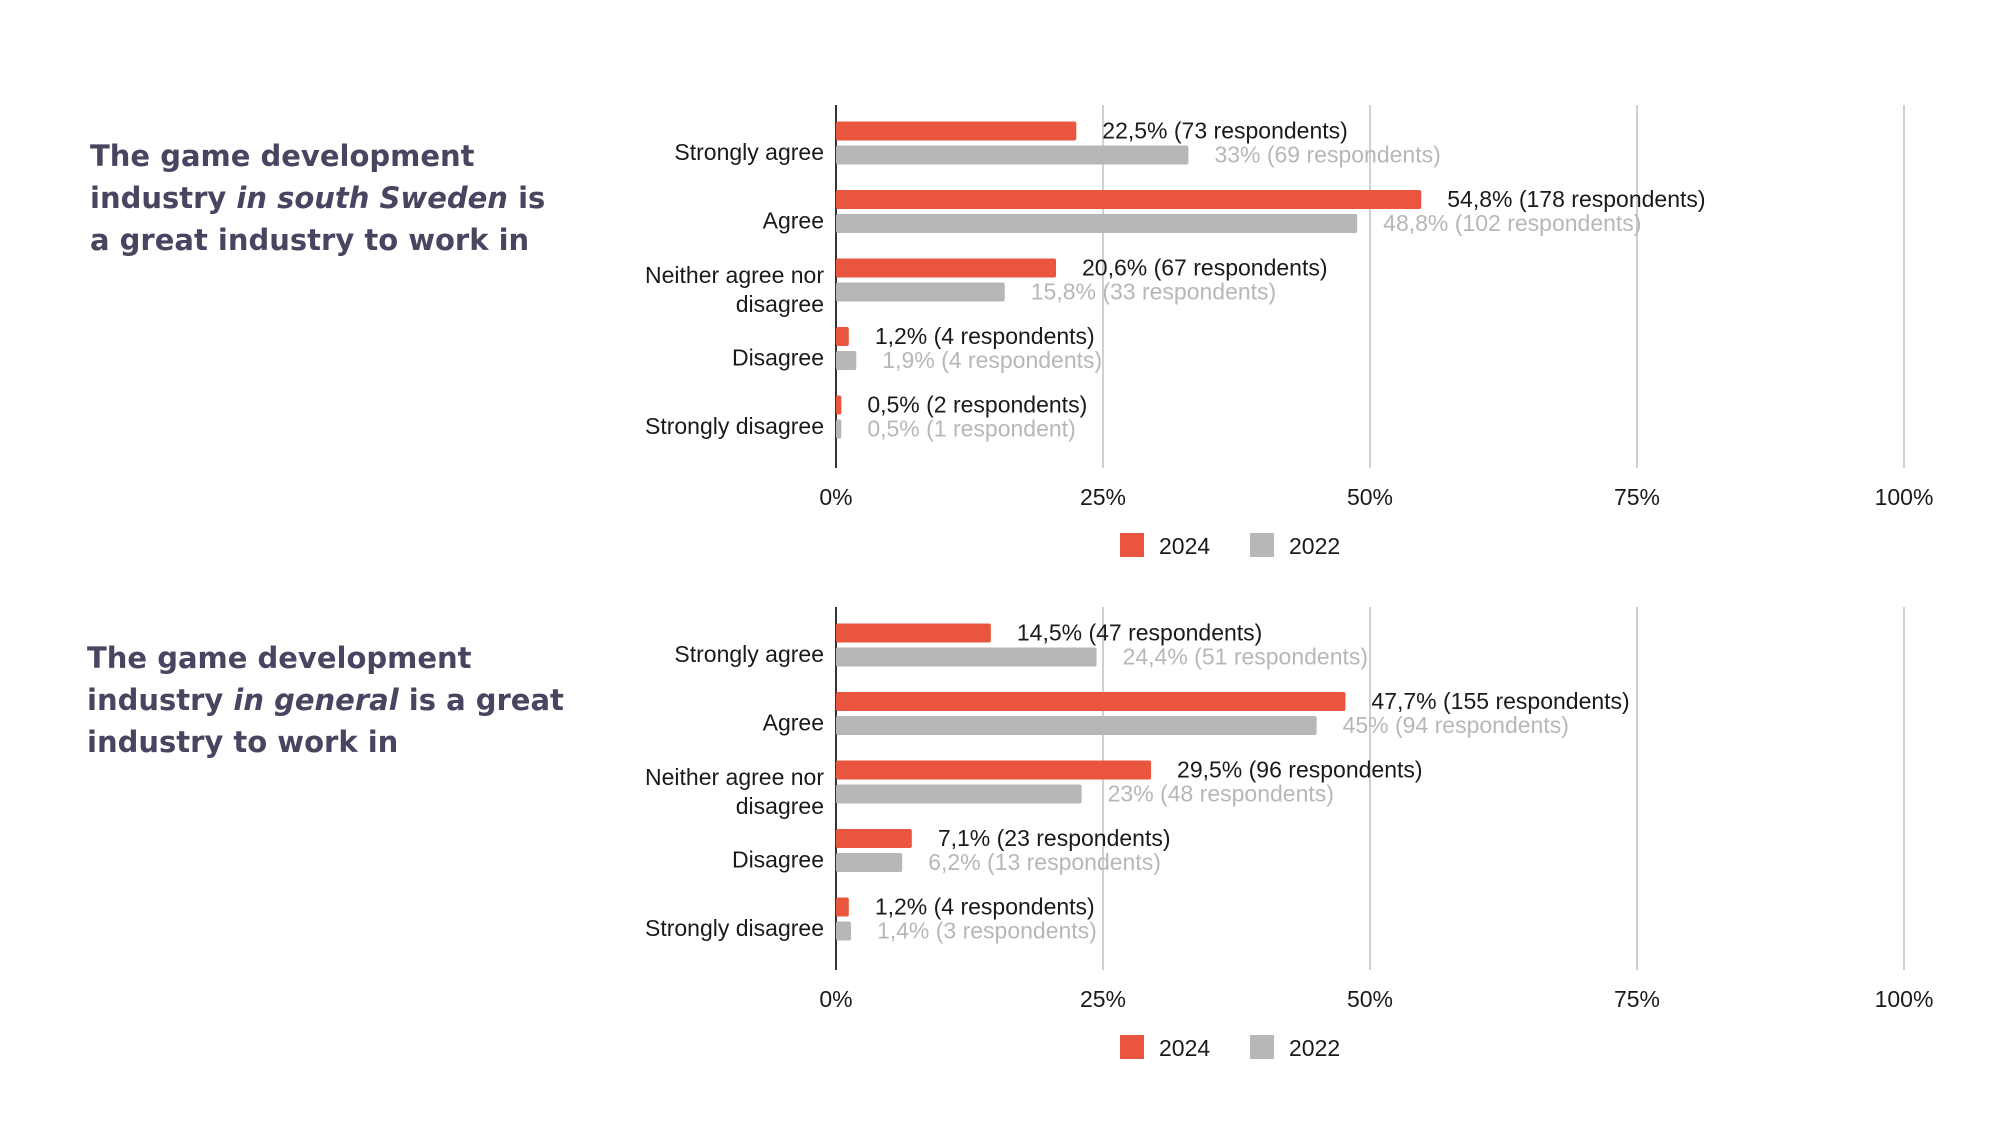  I want to click on data-label-2024: 14,5% (47 respondents), so click(1140, 633).